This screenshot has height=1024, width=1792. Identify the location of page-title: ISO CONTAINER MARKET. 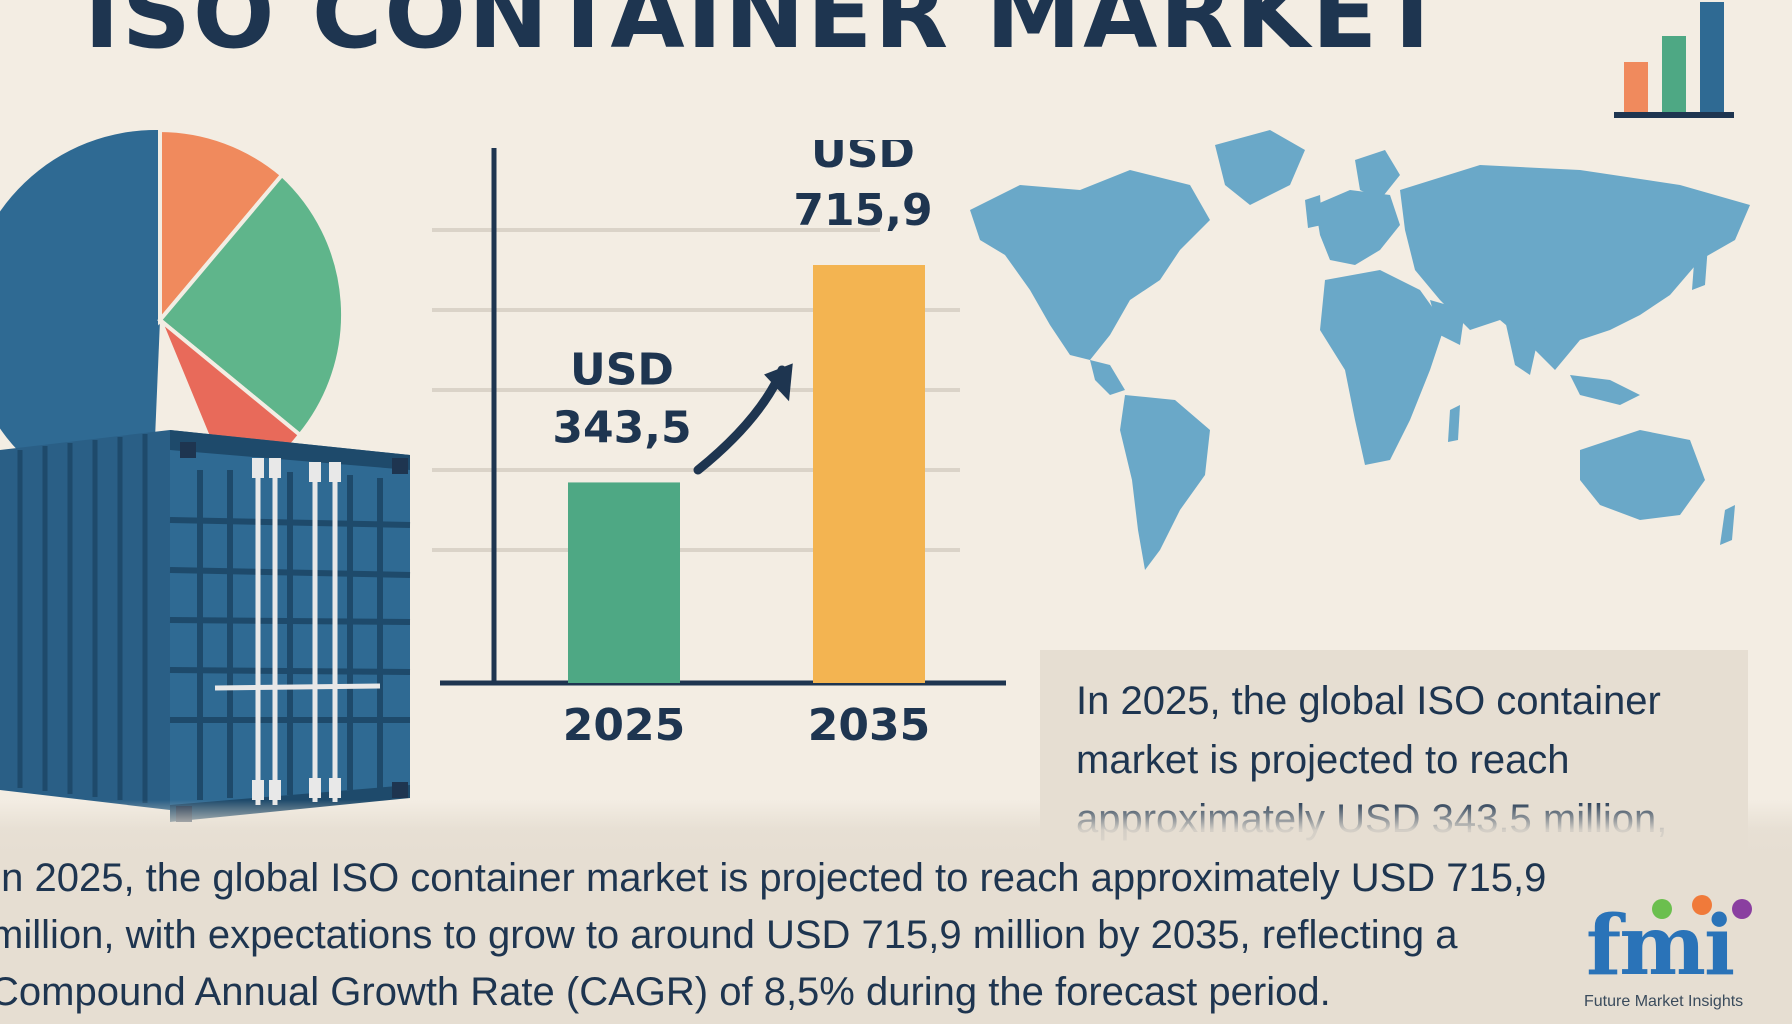
(765, 35).